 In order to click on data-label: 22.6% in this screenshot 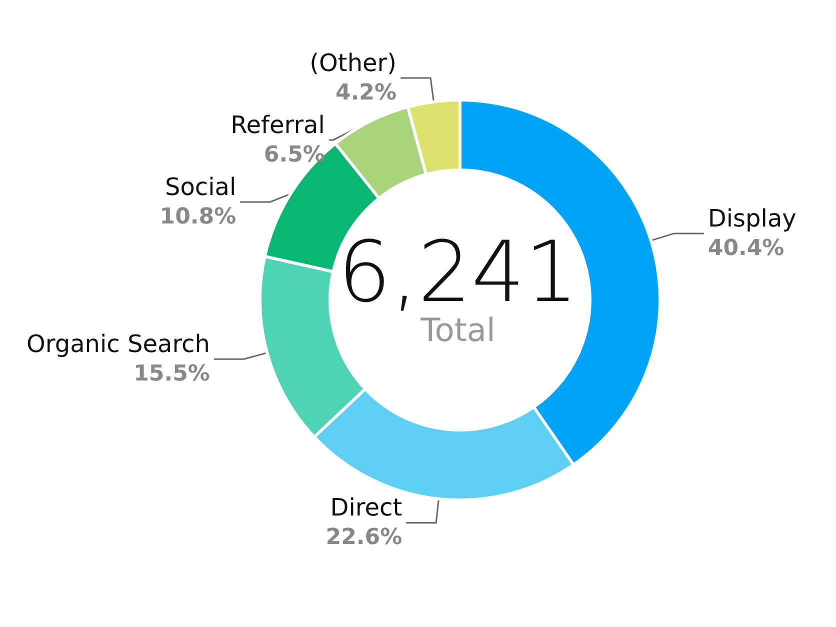, I will do `click(364, 537)`.